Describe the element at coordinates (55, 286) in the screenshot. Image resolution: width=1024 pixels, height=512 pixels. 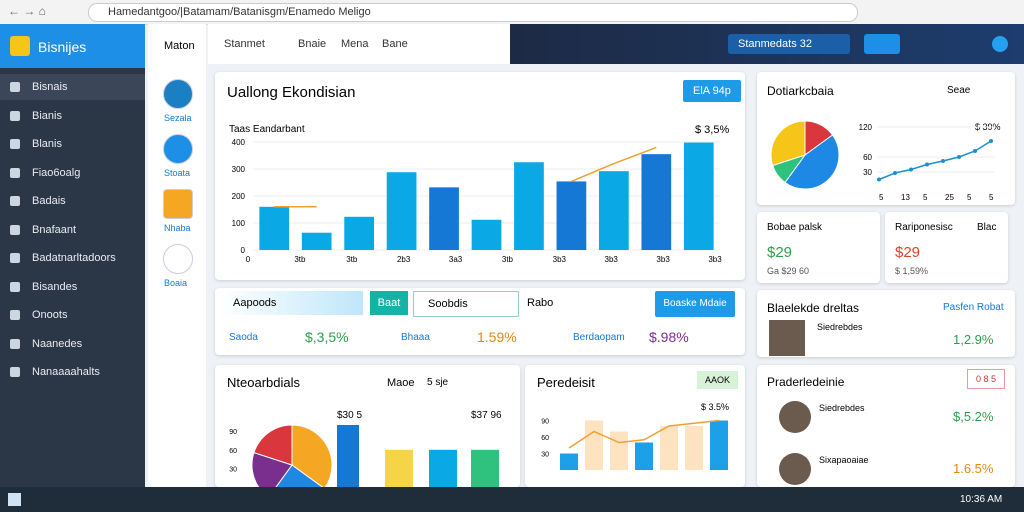
I see `menu-item: Bisandes` at that location.